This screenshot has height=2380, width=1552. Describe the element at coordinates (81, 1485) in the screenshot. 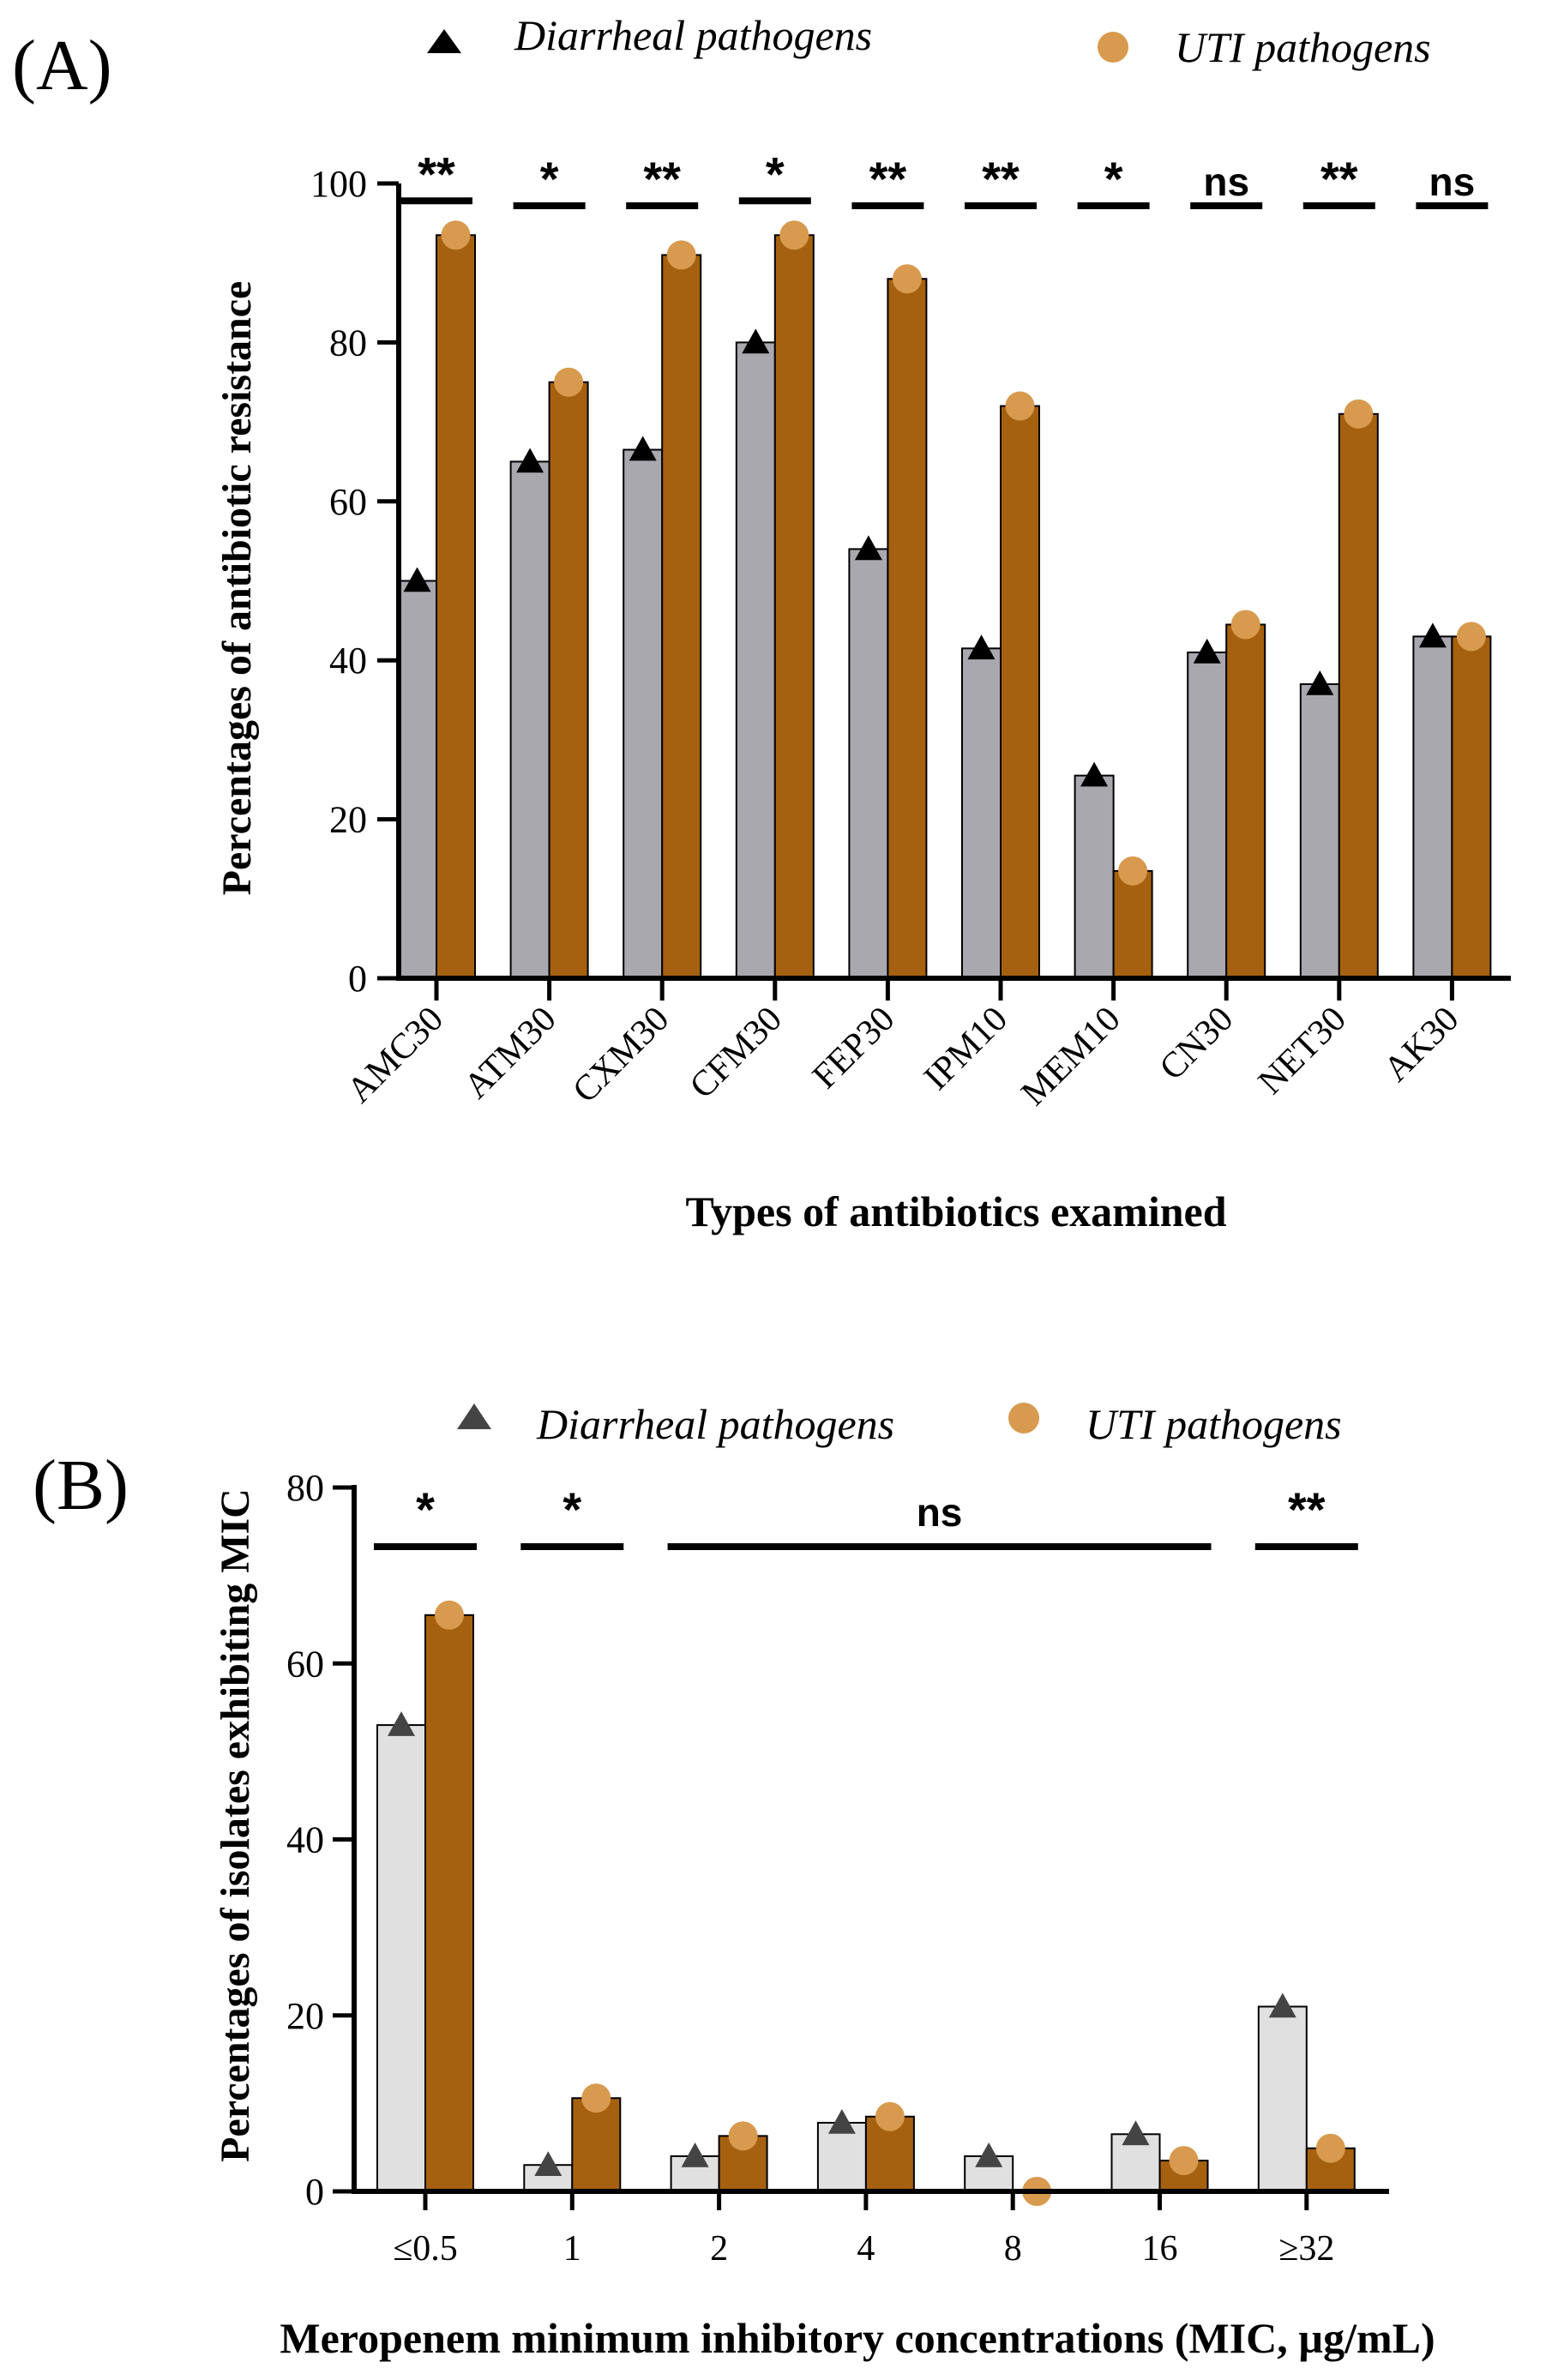

I see `panel-b-label: (B)` at that location.